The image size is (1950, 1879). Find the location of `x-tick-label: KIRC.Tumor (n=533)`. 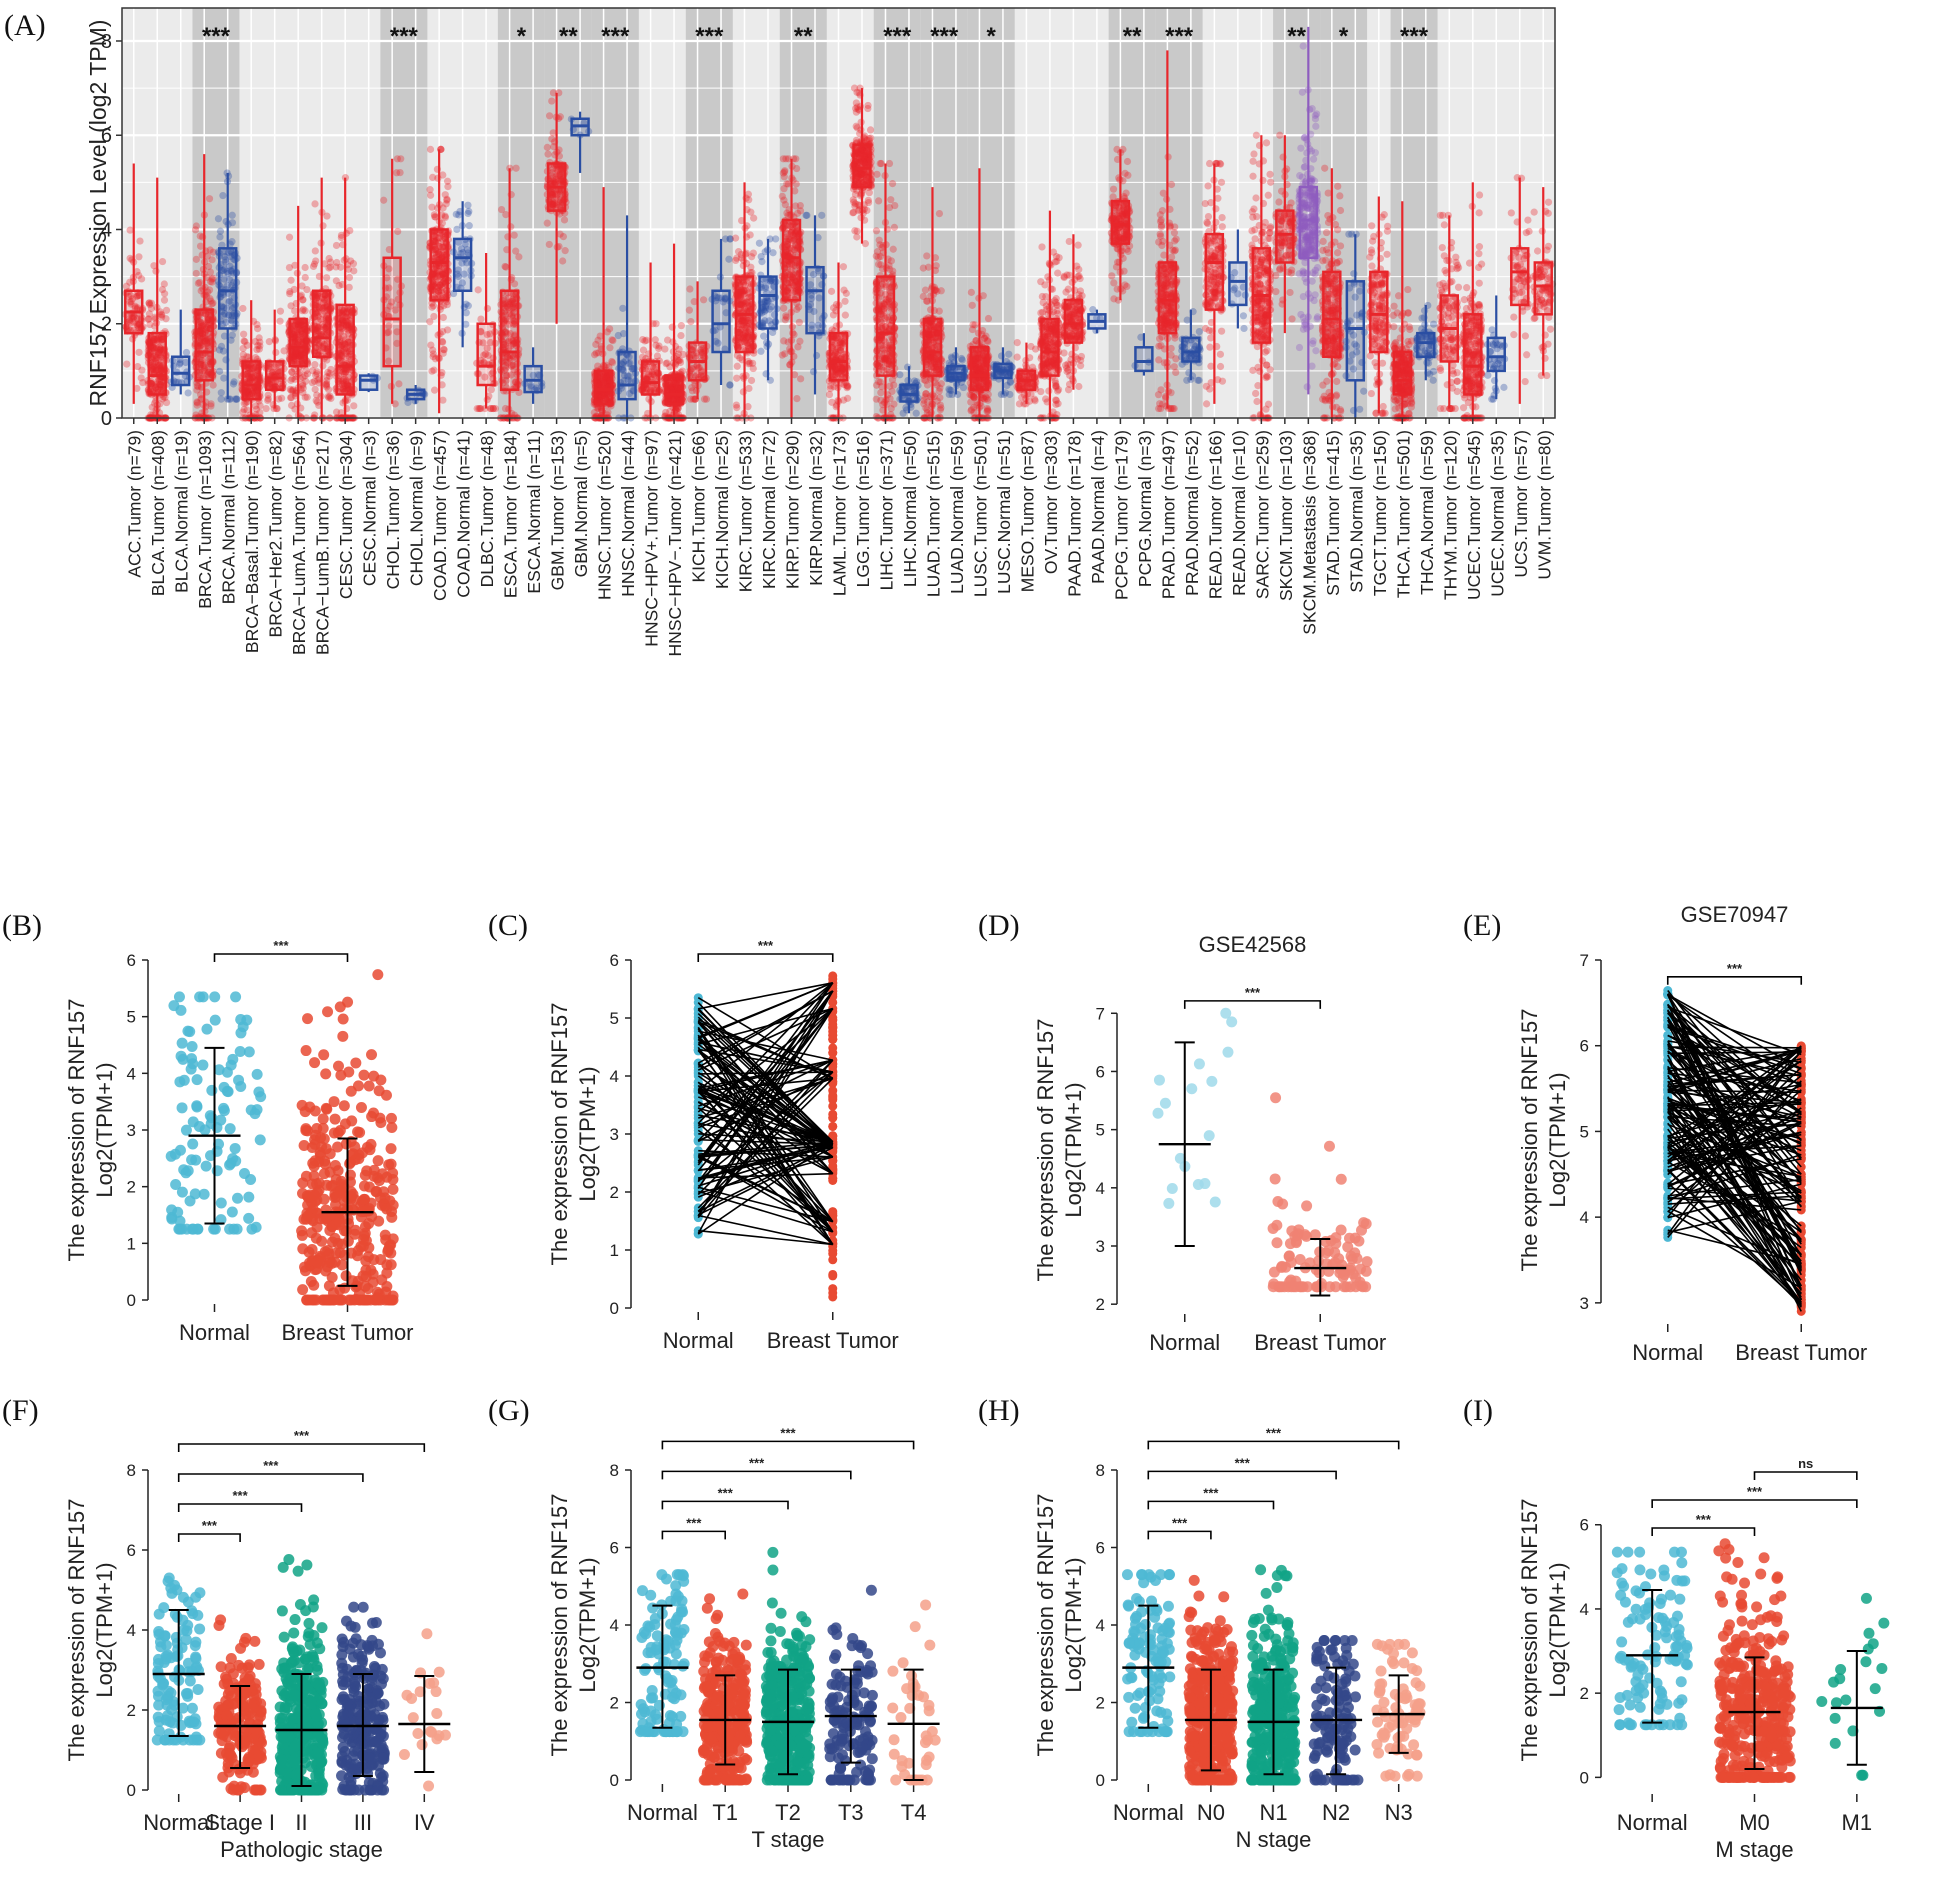

x-tick-label: KIRC.Tumor (n=533) is located at coordinates (746, 511).